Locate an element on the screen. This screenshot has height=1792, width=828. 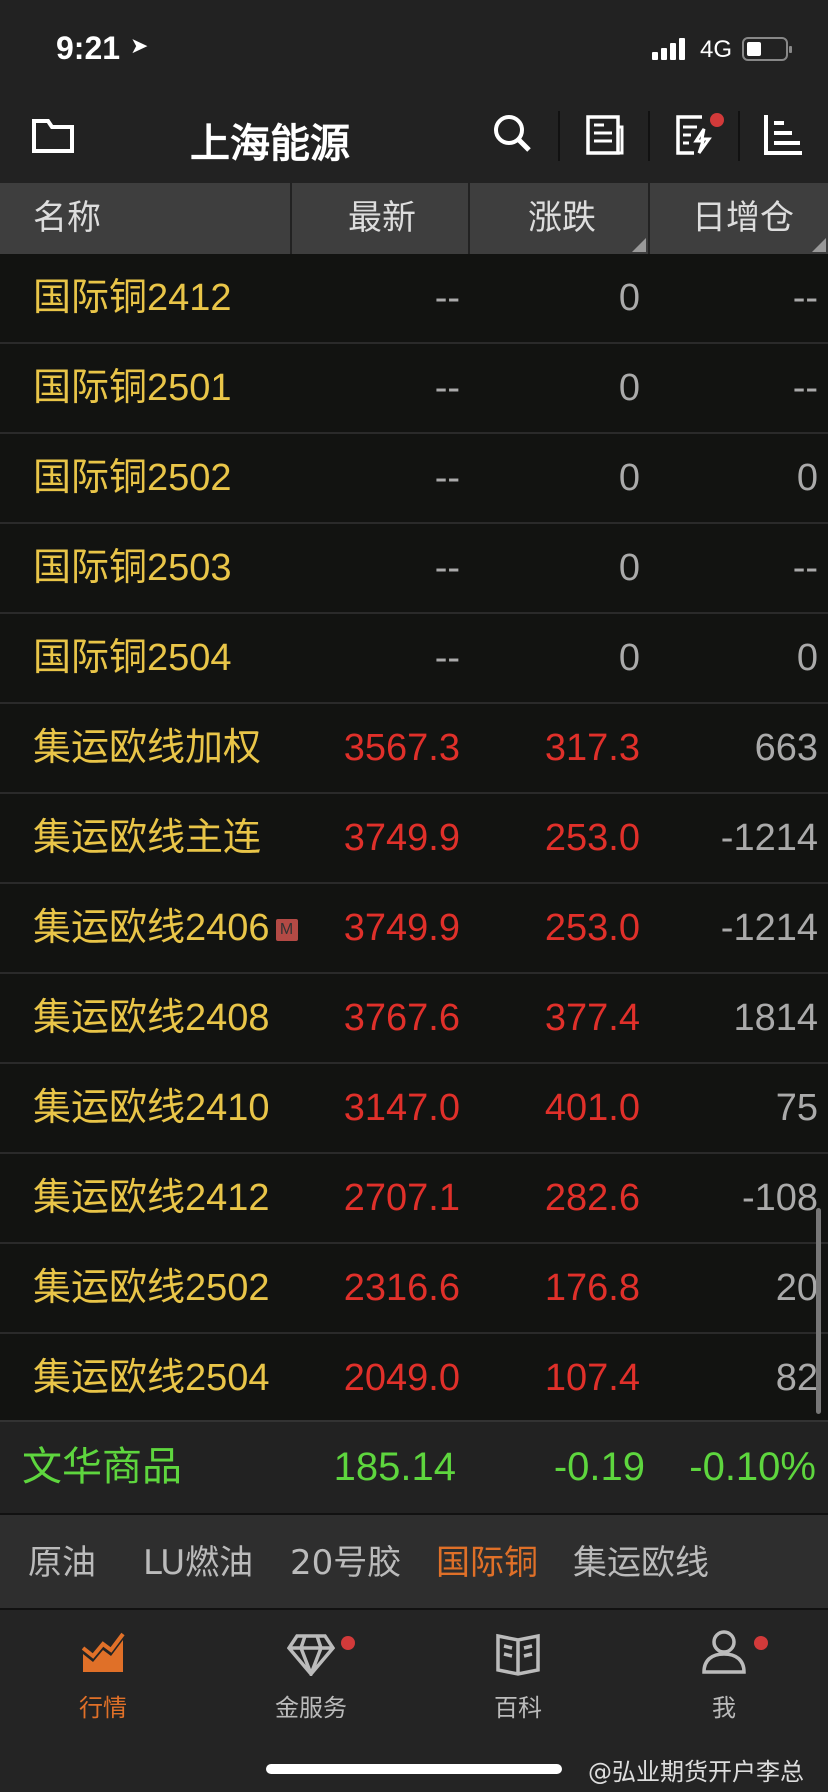
category-tab: 集运欧线 is located at coordinates (641, 1563).